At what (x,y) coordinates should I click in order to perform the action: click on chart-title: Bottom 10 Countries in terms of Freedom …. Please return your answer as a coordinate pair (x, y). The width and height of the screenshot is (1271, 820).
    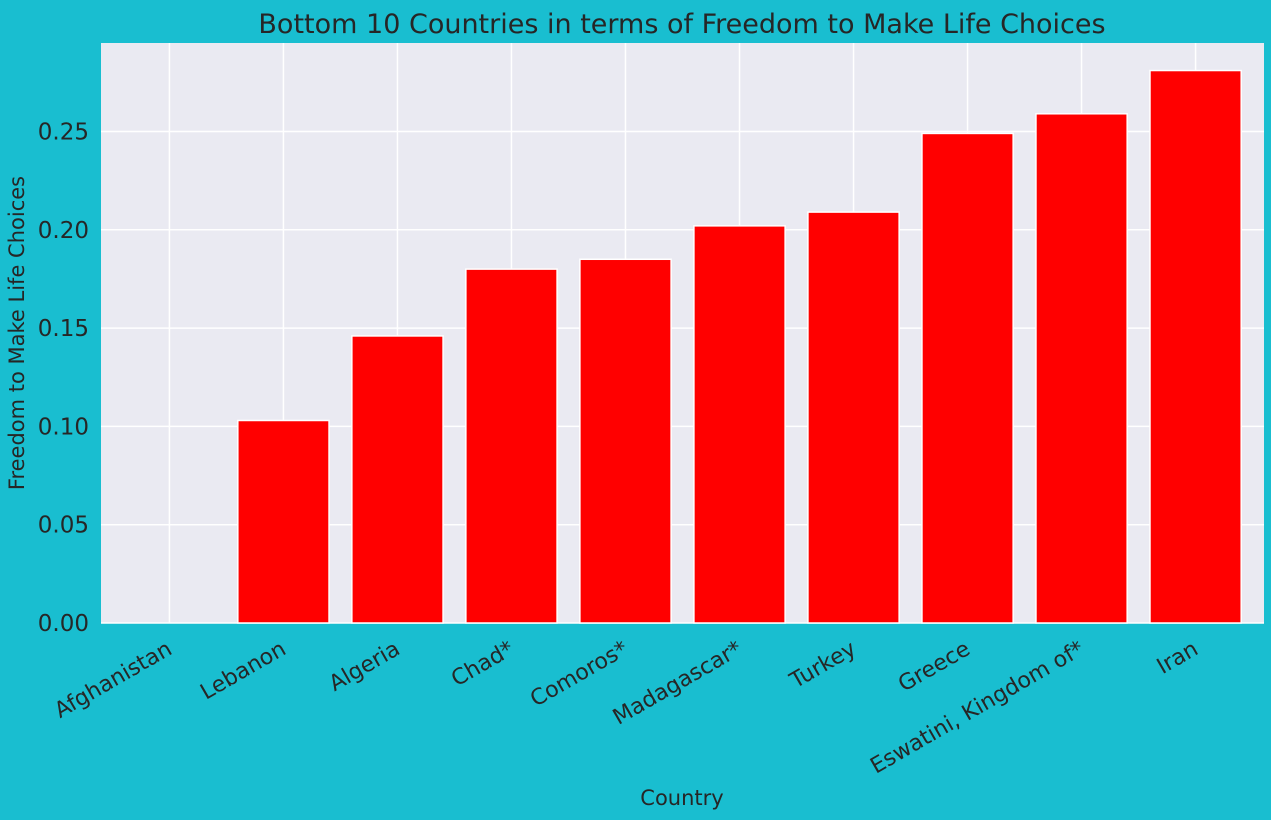
    Looking at the image, I should click on (681, 24).